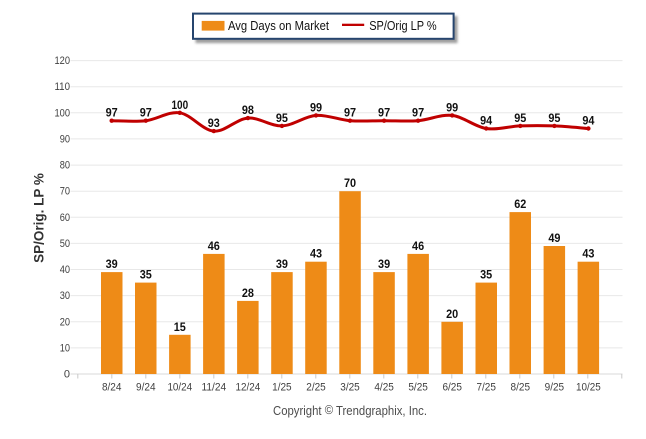 This screenshot has width=646, height=439. What do you see at coordinates (248, 388) in the screenshot?
I see `svg-text: 12/24` at bounding box center [248, 388].